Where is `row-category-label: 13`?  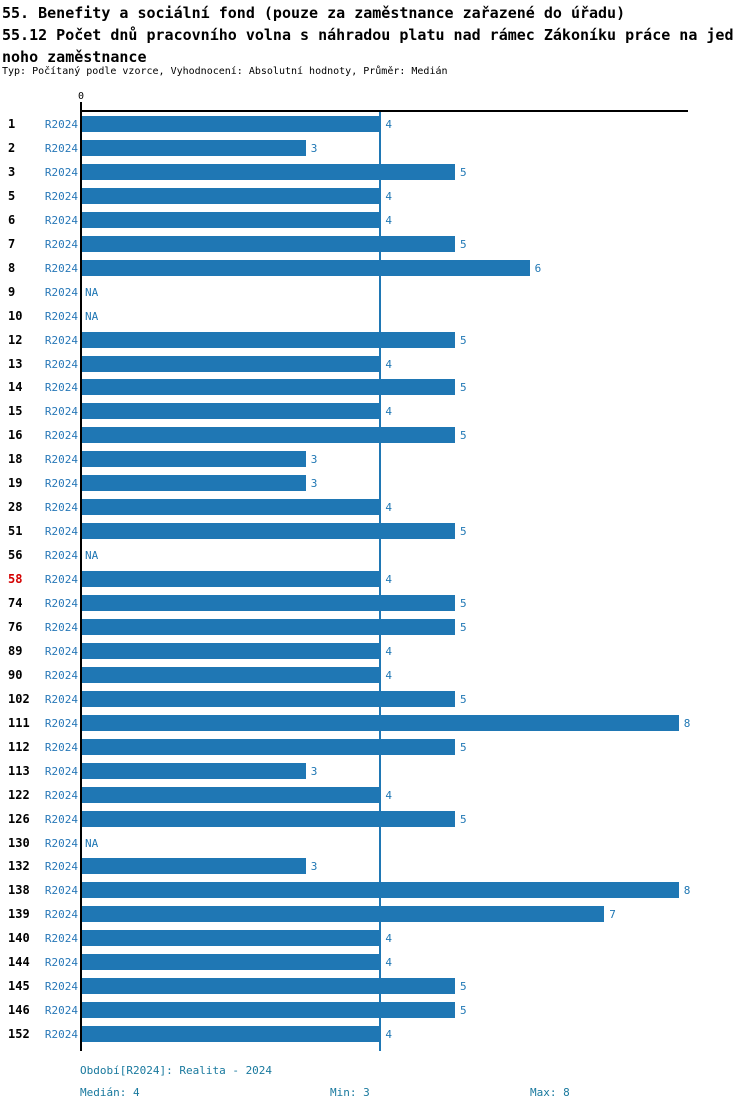
row-category-label: 13 is located at coordinates (15, 363).